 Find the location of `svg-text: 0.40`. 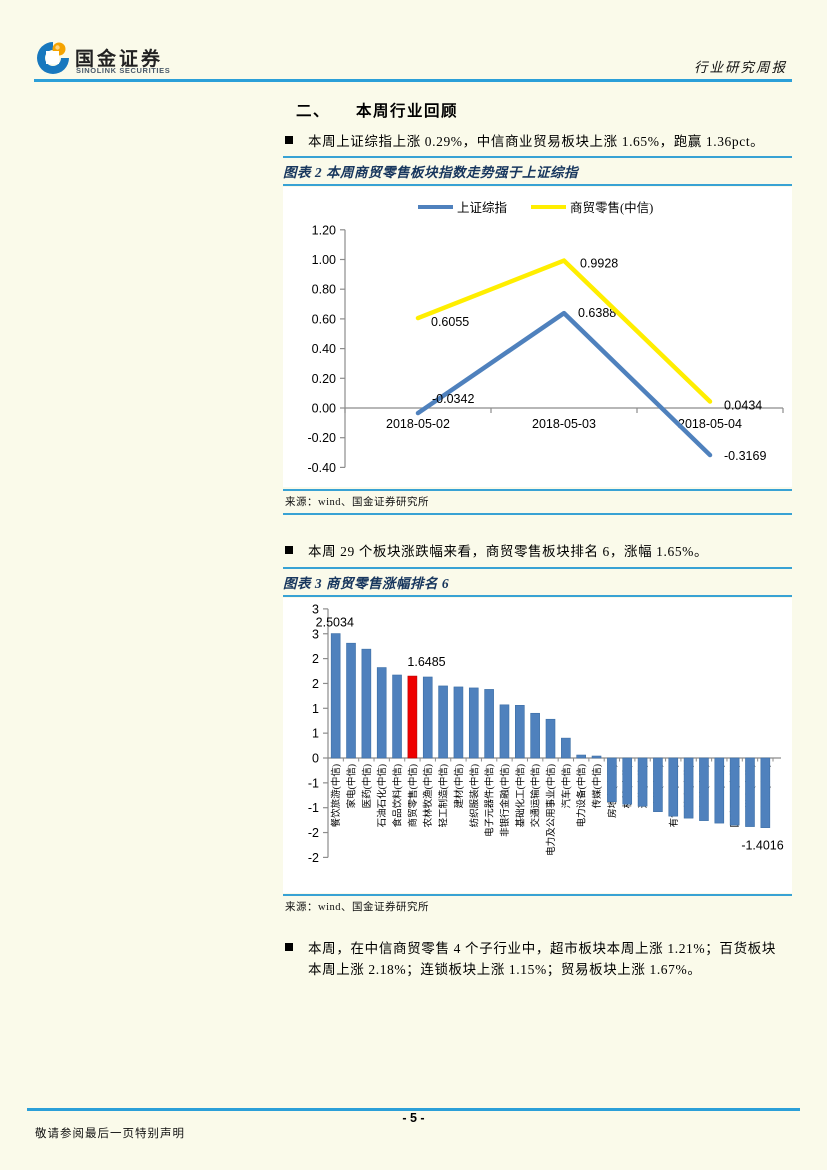

svg-text: 0.40 is located at coordinates (324, 349).